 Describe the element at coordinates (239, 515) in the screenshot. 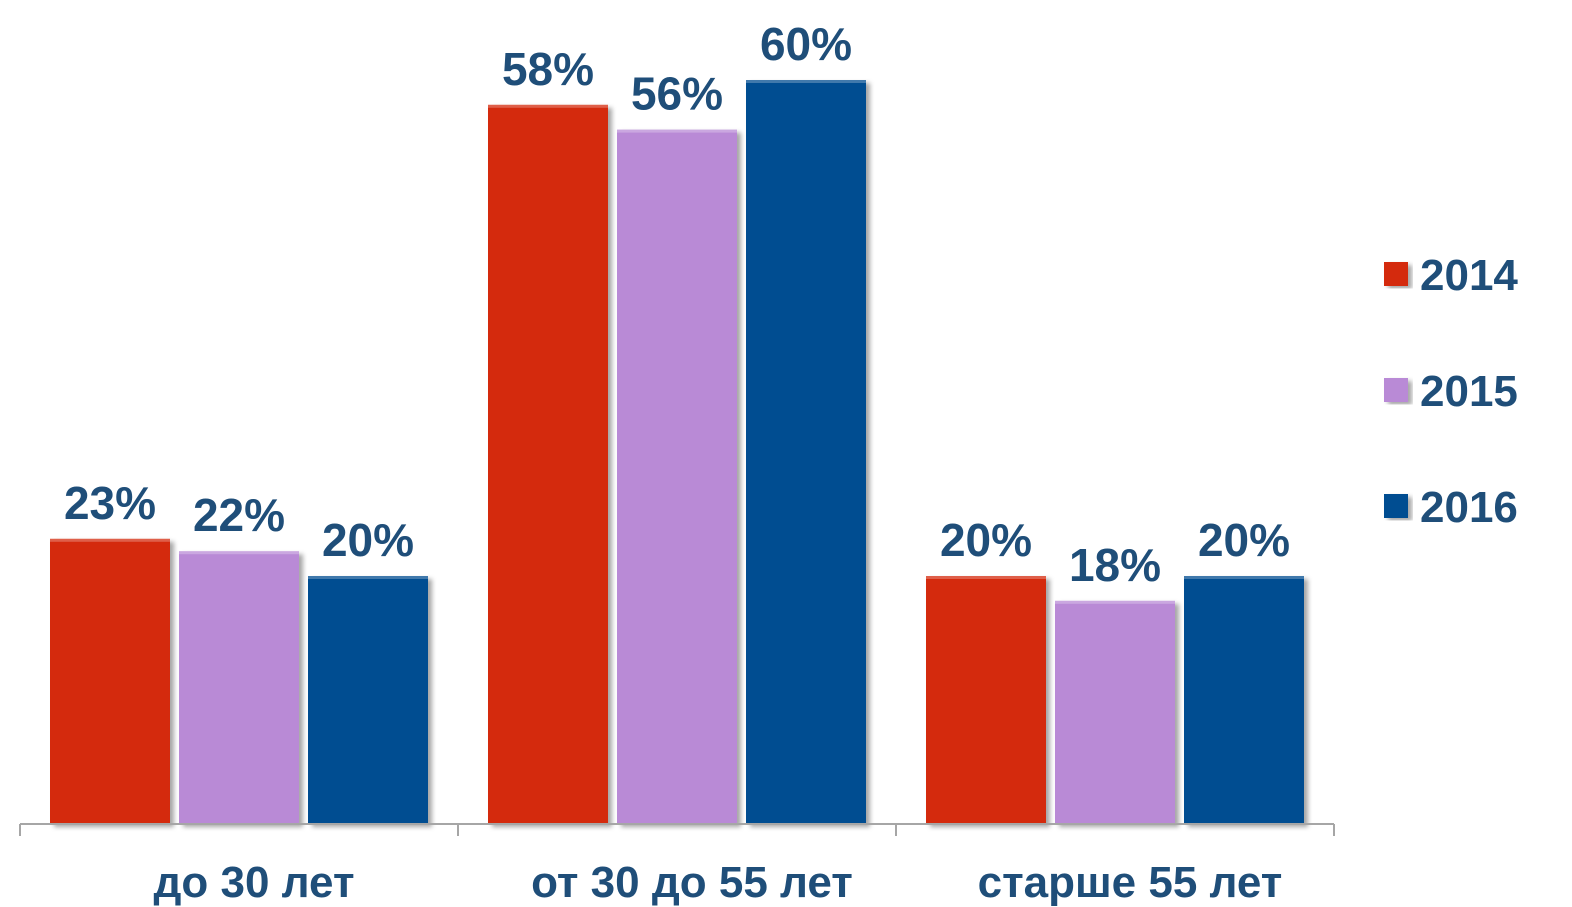

I see `value-label-2015-0: 22%` at that location.